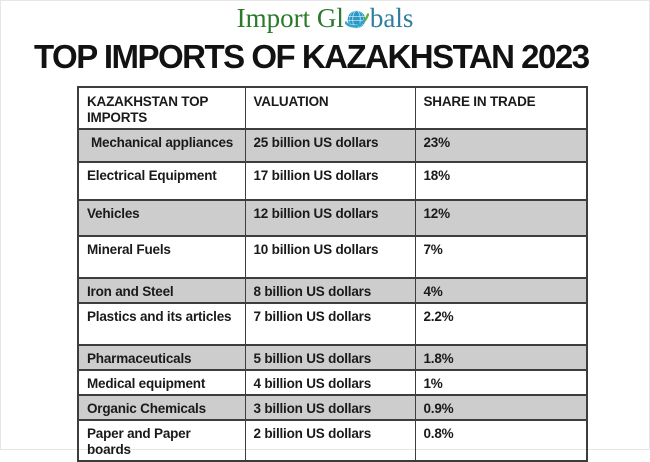  Describe the element at coordinates (161, 290) in the screenshot. I see `import-name-cell: Iron and Steel` at that location.